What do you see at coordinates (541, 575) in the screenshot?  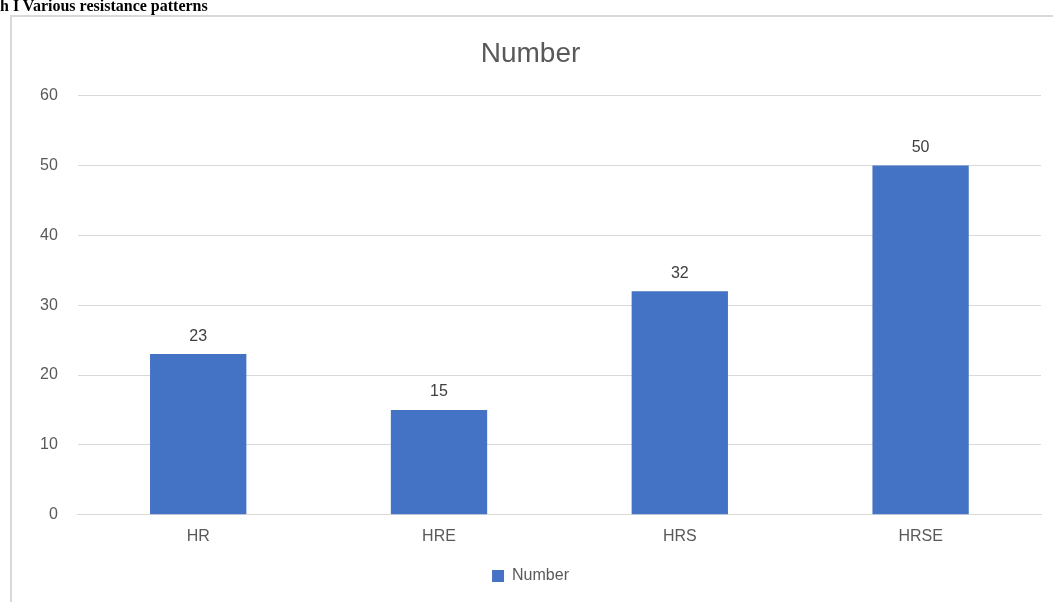 I see `legend-label: Number` at bounding box center [541, 575].